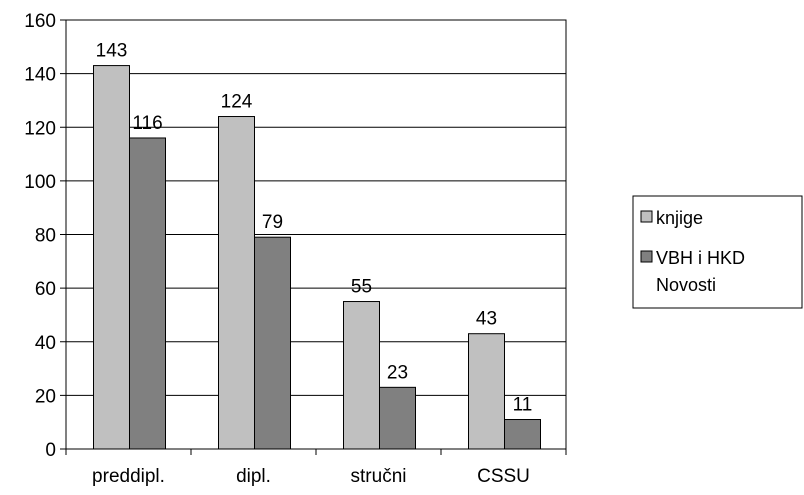 This screenshot has width=804, height=495. What do you see at coordinates (147, 123) in the screenshot?
I see `data-label: 116` at bounding box center [147, 123].